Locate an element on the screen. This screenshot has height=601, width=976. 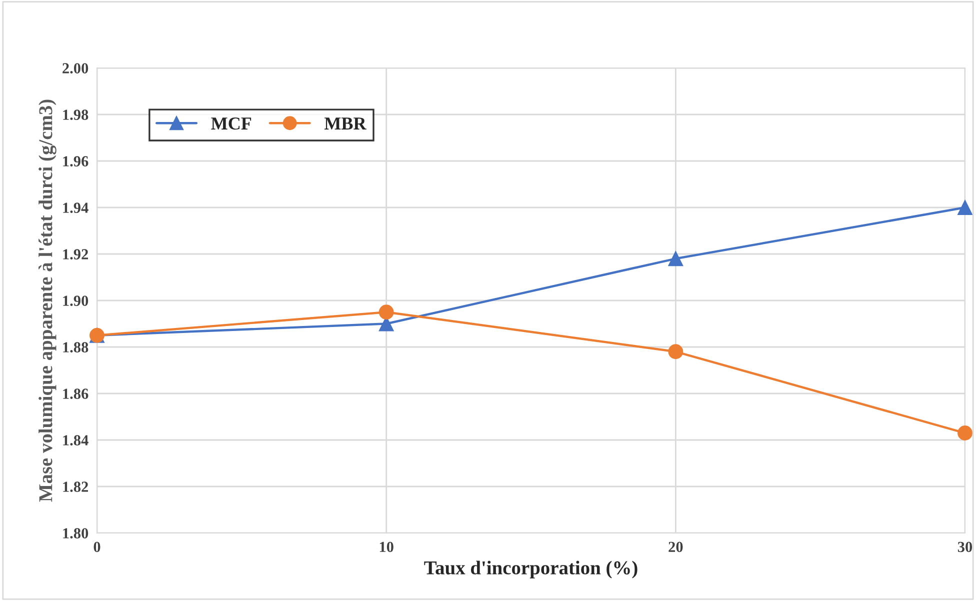
y-tick-label: 1.82 is located at coordinates (75, 487).